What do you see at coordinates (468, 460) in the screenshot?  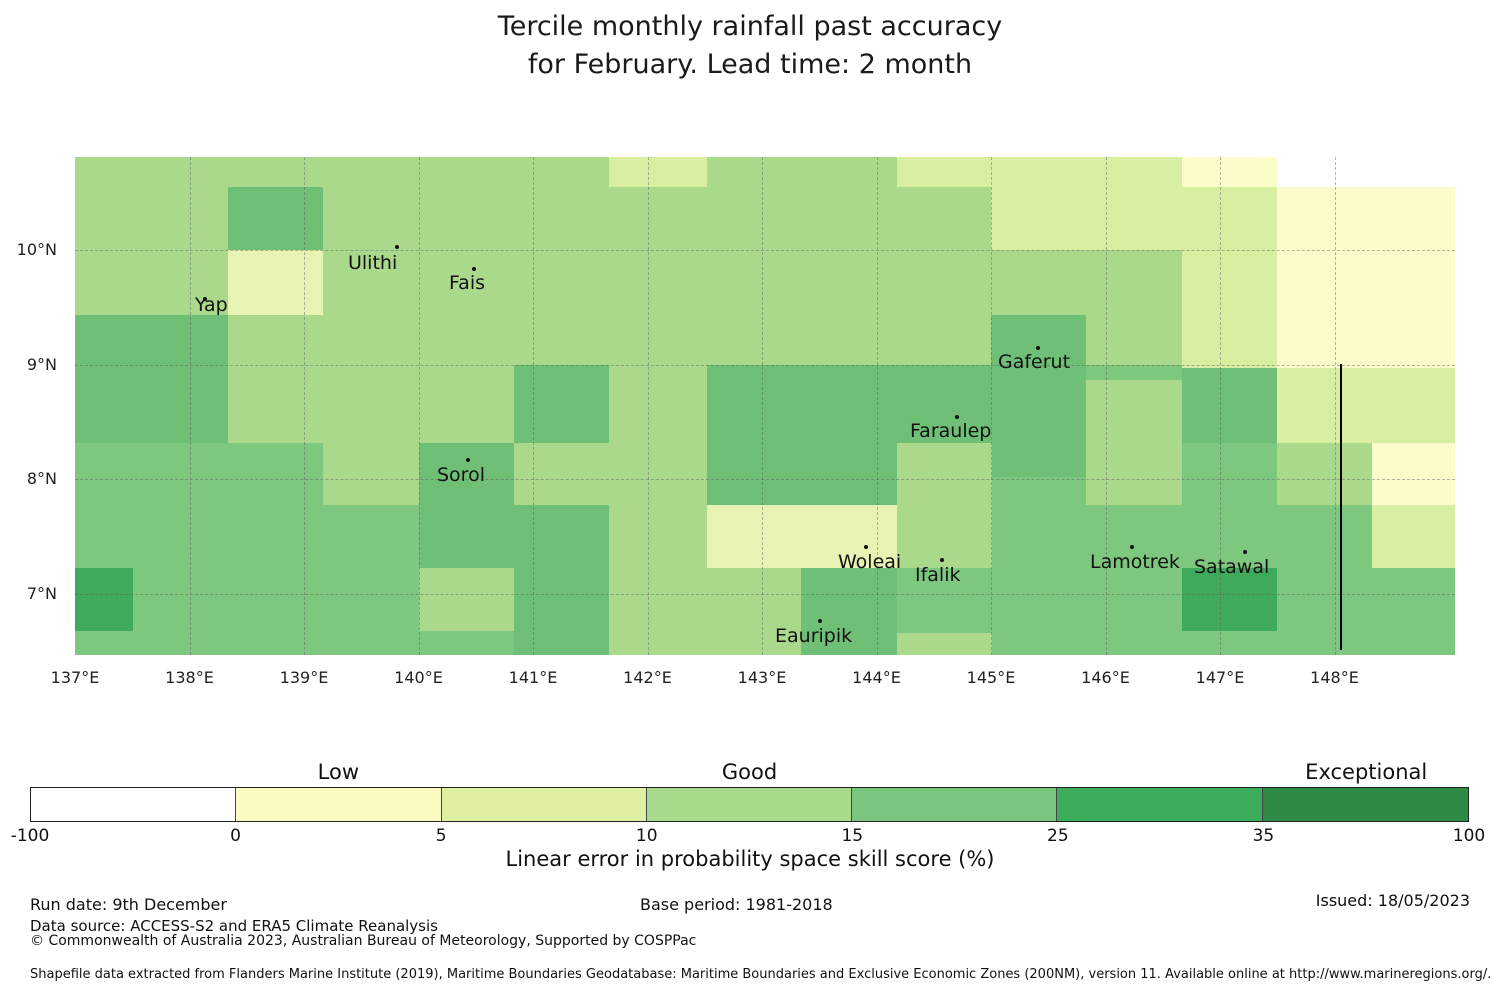 I see `island-dot-sorol` at bounding box center [468, 460].